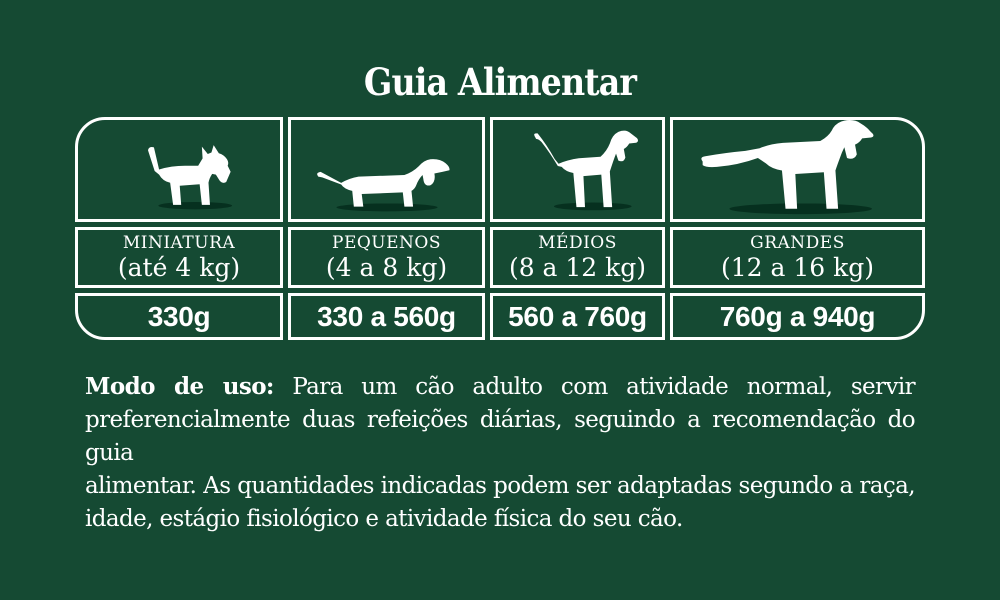 The height and width of the screenshot is (600, 1000). What do you see at coordinates (179, 386) in the screenshot?
I see `usage-label: Modo de uso:` at bounding box center [179, 386].